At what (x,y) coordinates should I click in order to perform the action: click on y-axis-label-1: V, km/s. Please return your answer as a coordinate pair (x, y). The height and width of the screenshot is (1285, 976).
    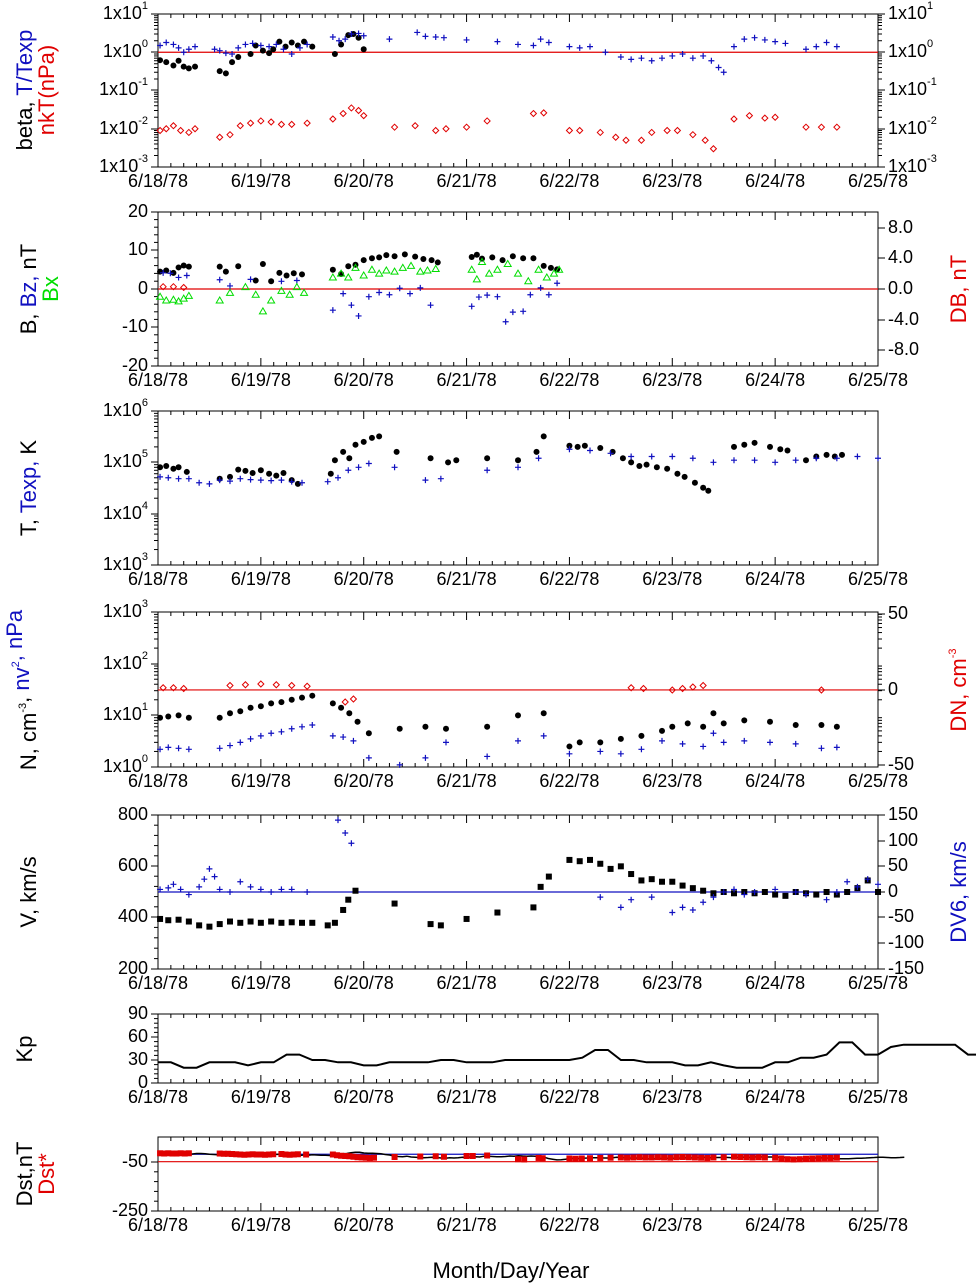
    Looking at the image, I should click on (28, 891).